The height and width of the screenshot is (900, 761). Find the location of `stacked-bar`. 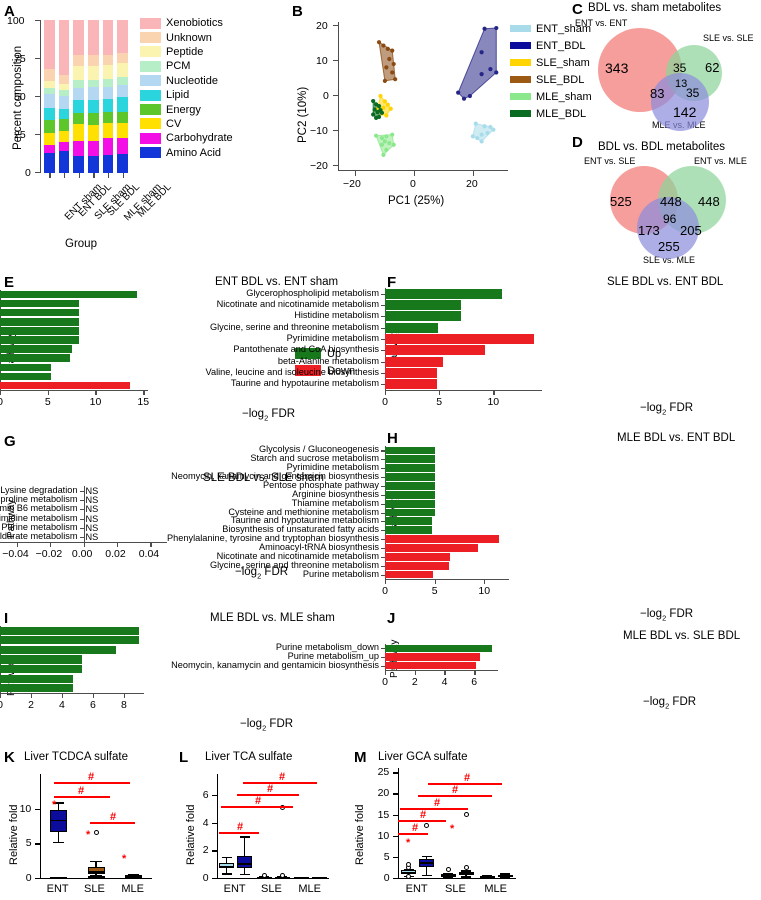

stacked-bar is located at coordinates (108, 96).